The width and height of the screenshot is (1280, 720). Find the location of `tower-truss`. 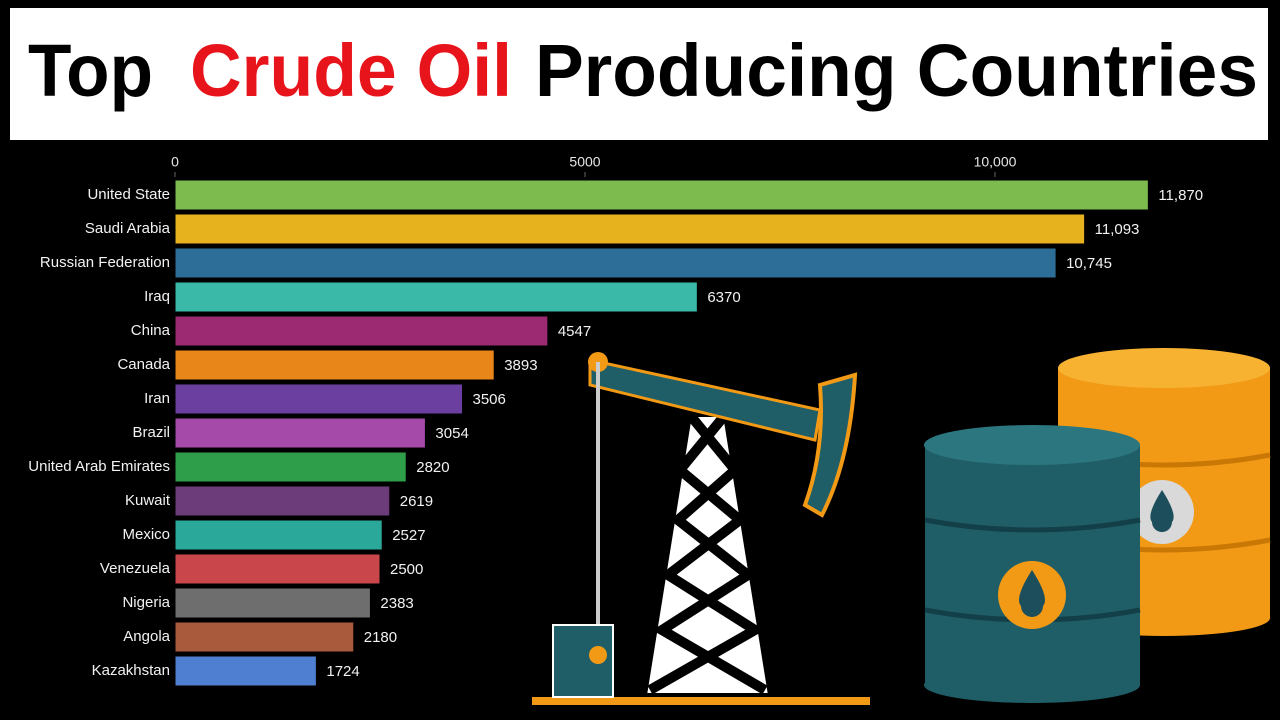

tower-truss is located at coordinates (707, 553).